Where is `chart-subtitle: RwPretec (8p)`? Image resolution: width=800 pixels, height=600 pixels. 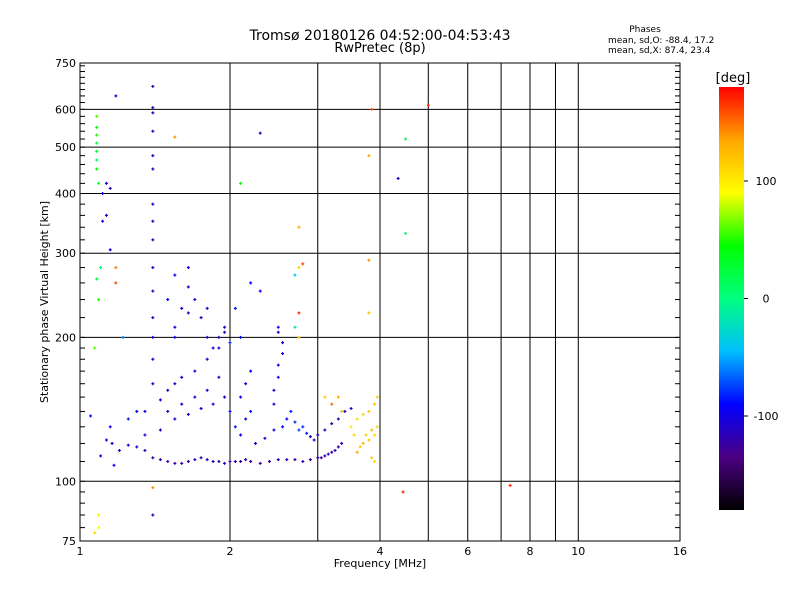
chart-subtitle: RwPretec (8p) is located at coordinates (379, 48).